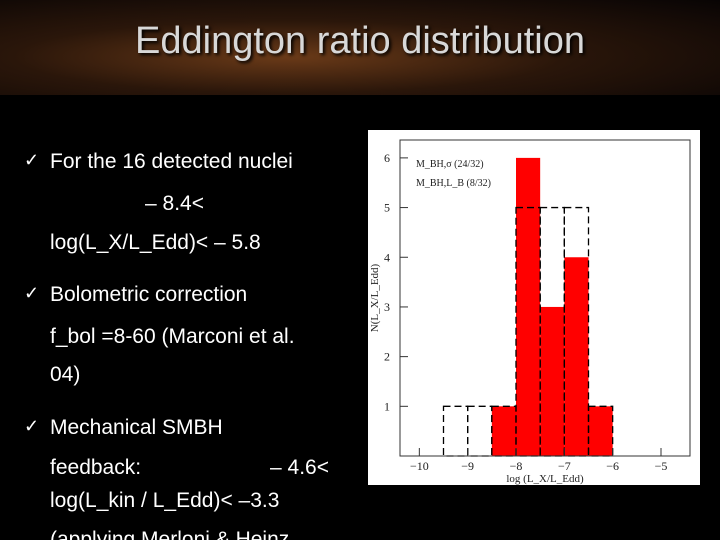 The height and width of the screenshot is (540, 720). I want to click on y-tick-label: 6, so click(387, 158).